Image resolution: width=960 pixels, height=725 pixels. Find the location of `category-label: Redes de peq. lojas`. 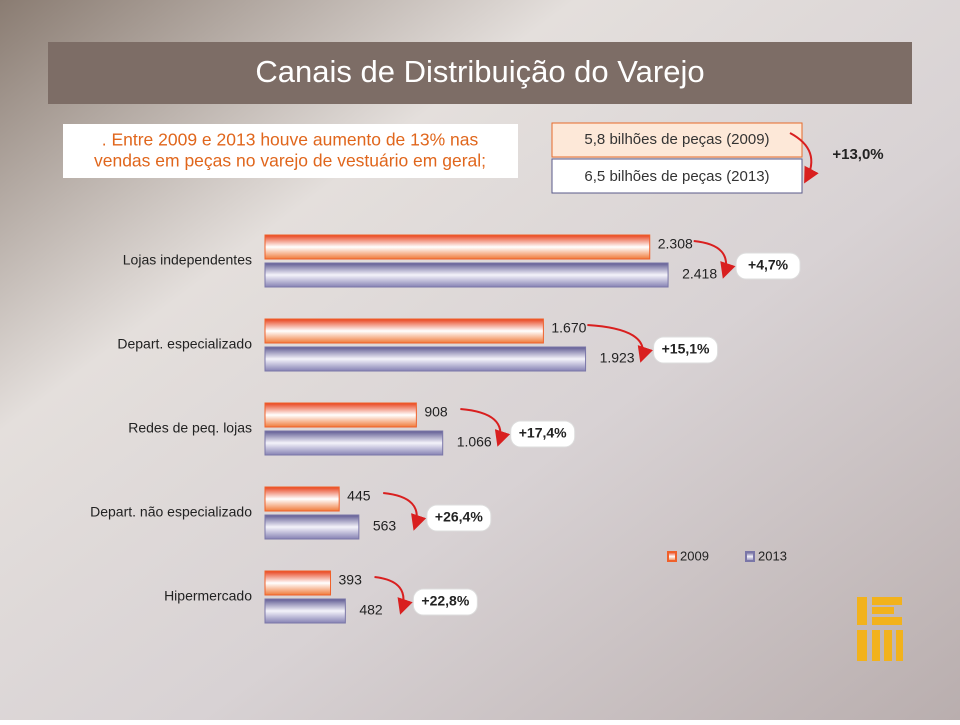

category-label: Redes de peq. lojas is located at coordinates (190, 428).